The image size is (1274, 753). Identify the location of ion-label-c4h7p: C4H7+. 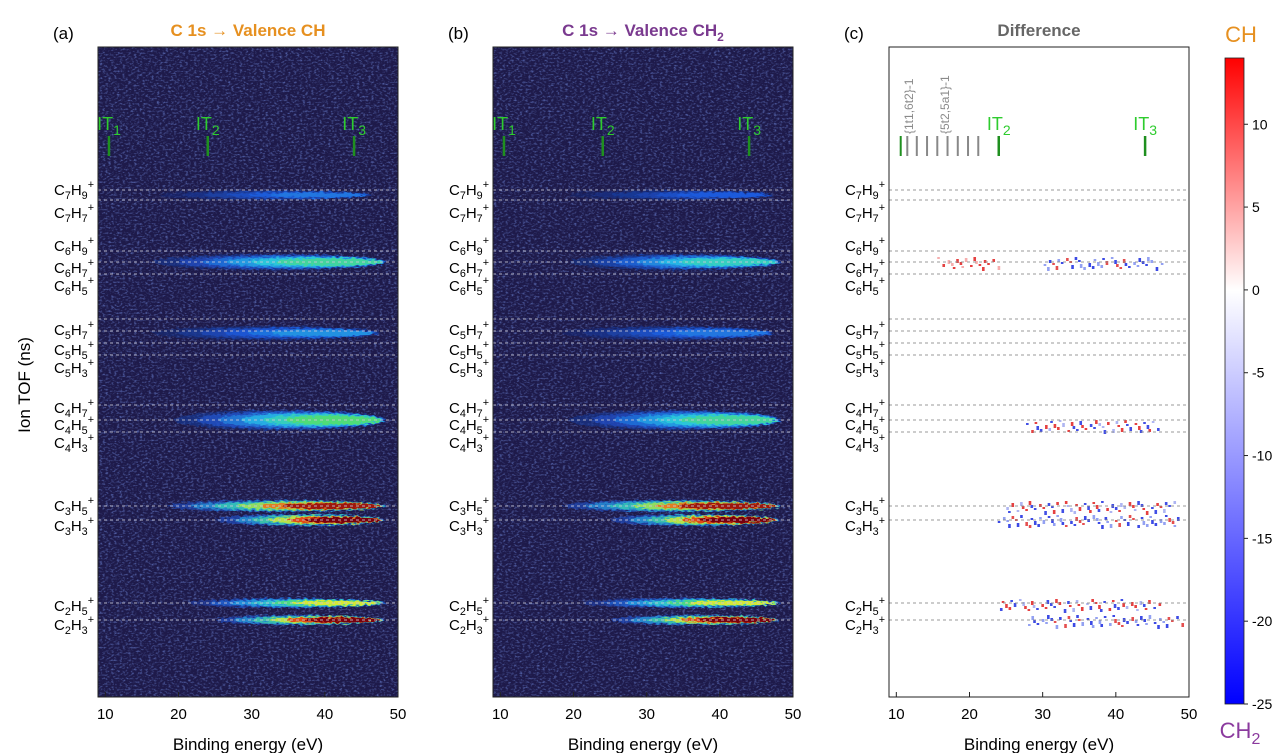
(469, 408).